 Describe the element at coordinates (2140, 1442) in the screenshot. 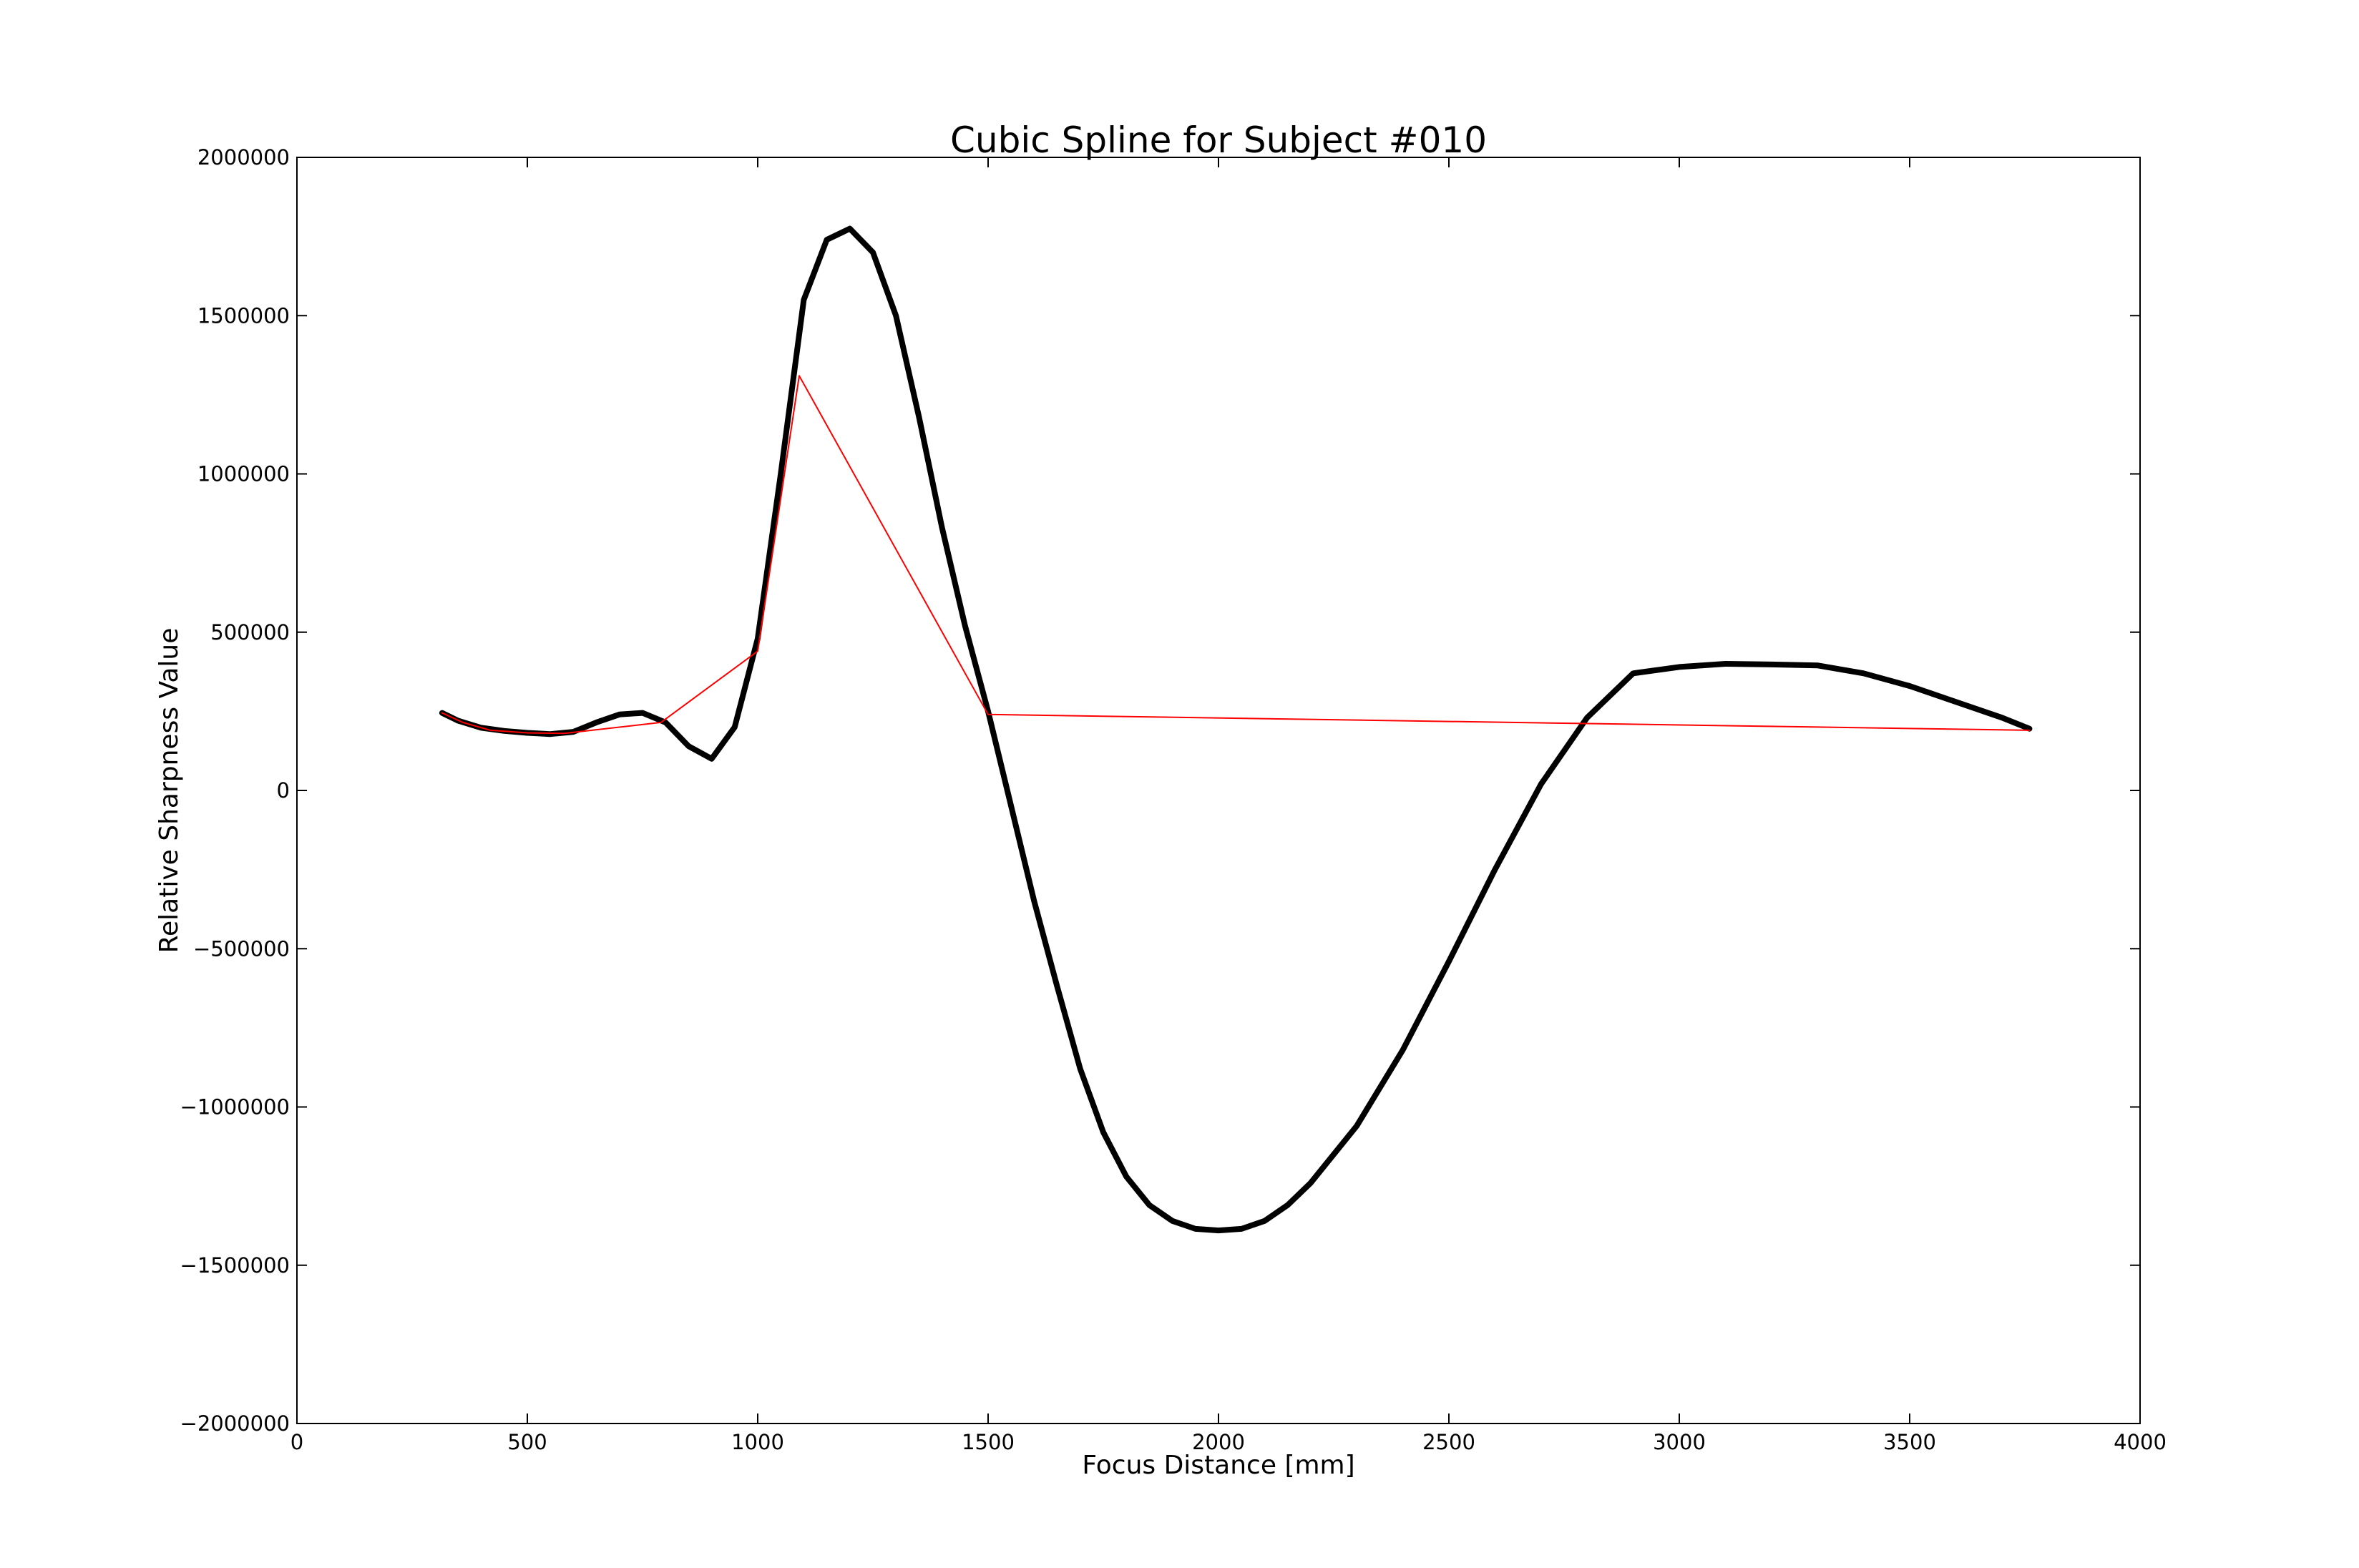

I see `x-tick-label: 4000` at that location.